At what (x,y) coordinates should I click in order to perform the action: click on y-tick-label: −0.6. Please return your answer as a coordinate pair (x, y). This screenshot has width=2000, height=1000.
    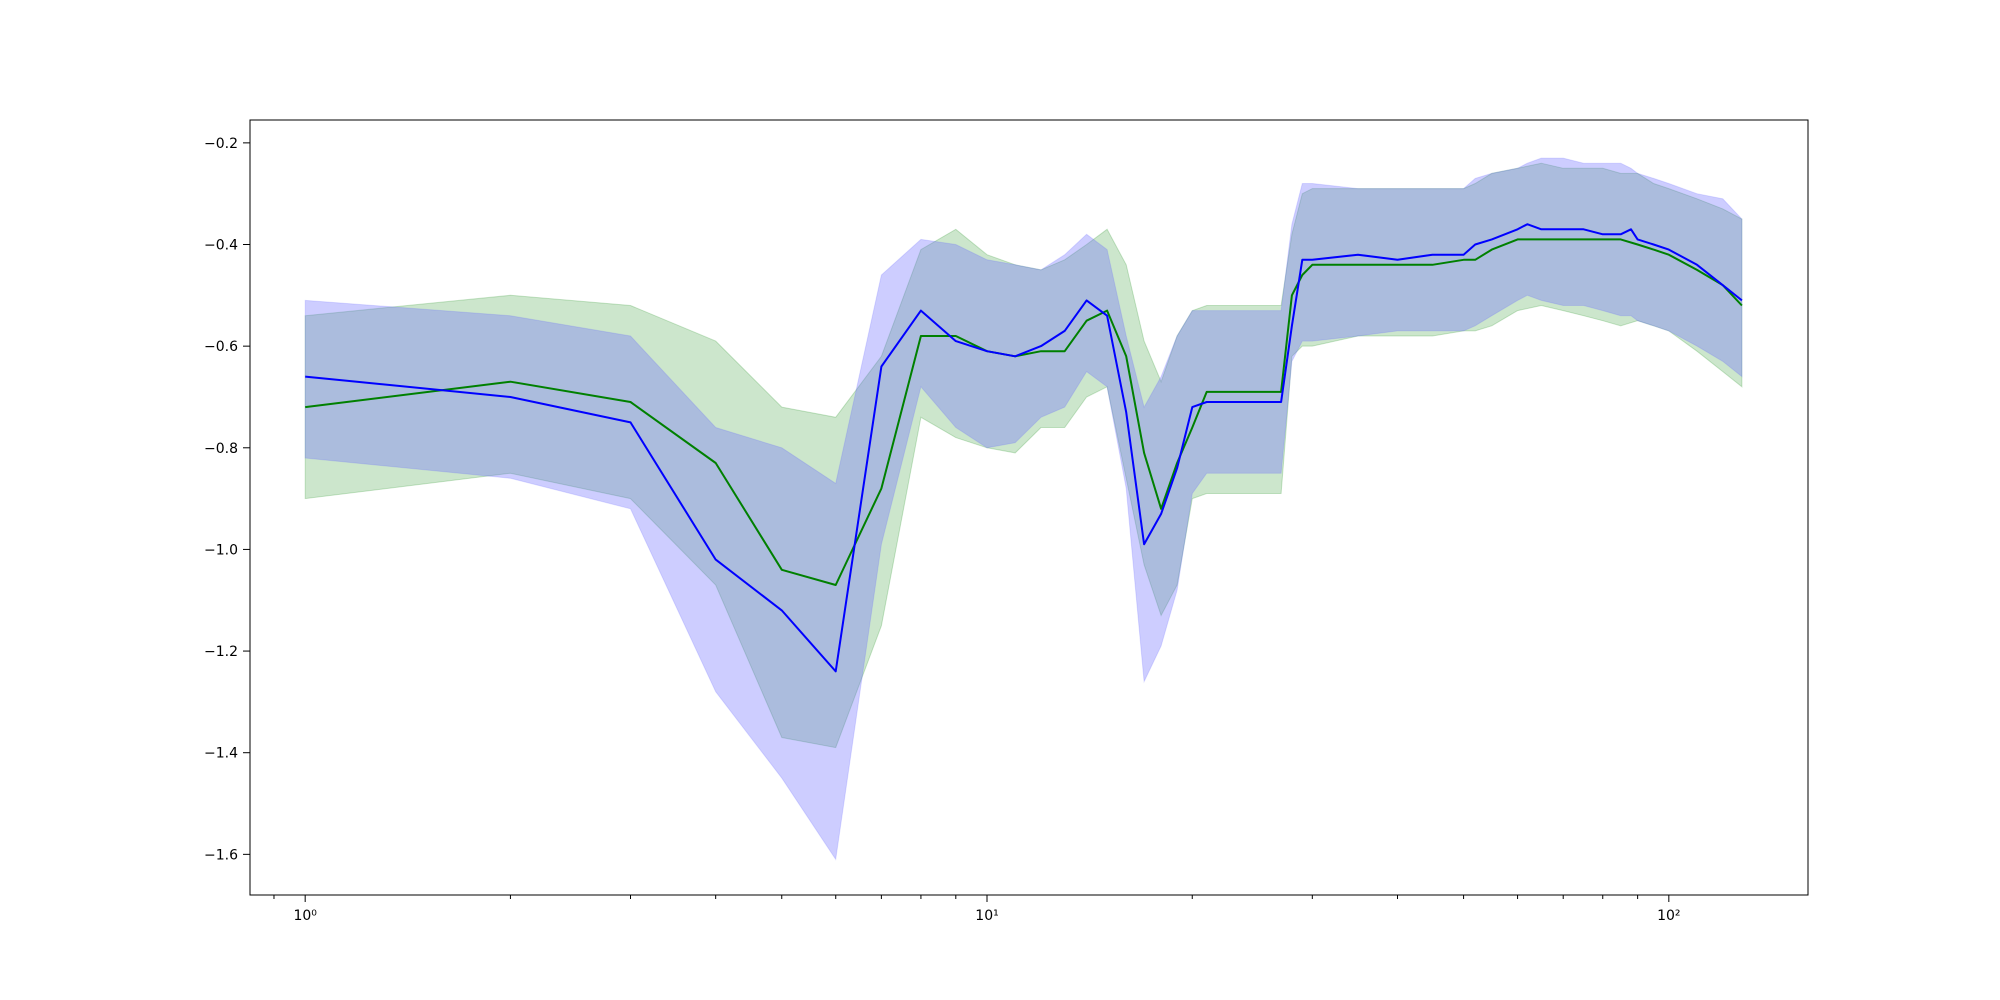
    Looking at the image, I should click on (221, 347).